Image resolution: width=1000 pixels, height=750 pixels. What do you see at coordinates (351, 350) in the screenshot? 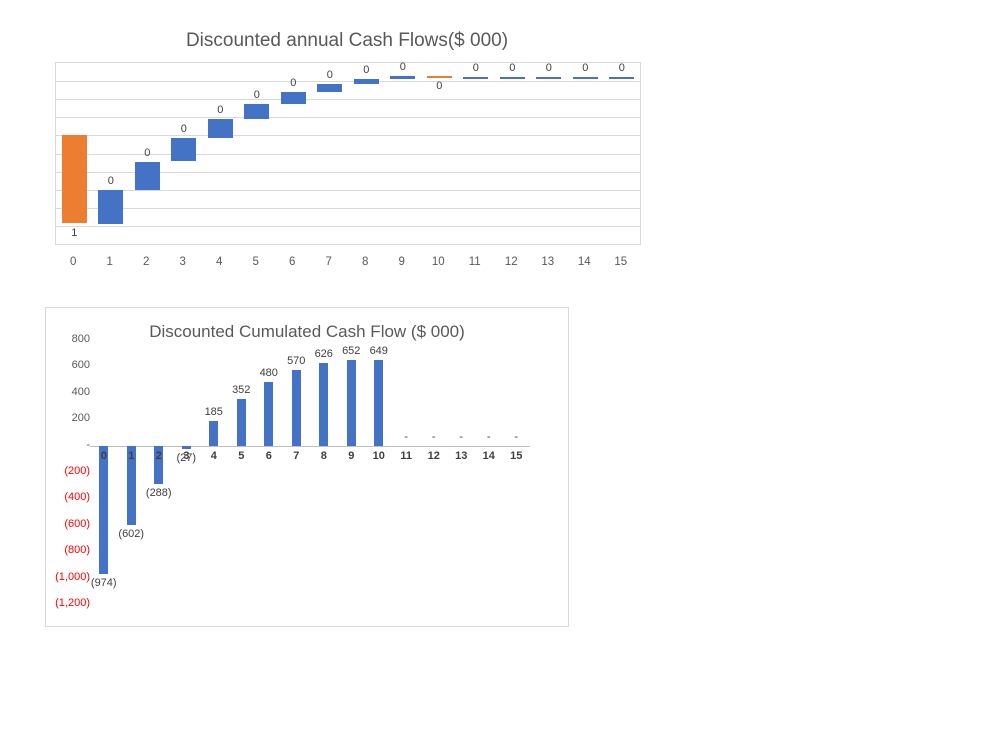
I see `data-label: 652` at bounding box center [351, 350].